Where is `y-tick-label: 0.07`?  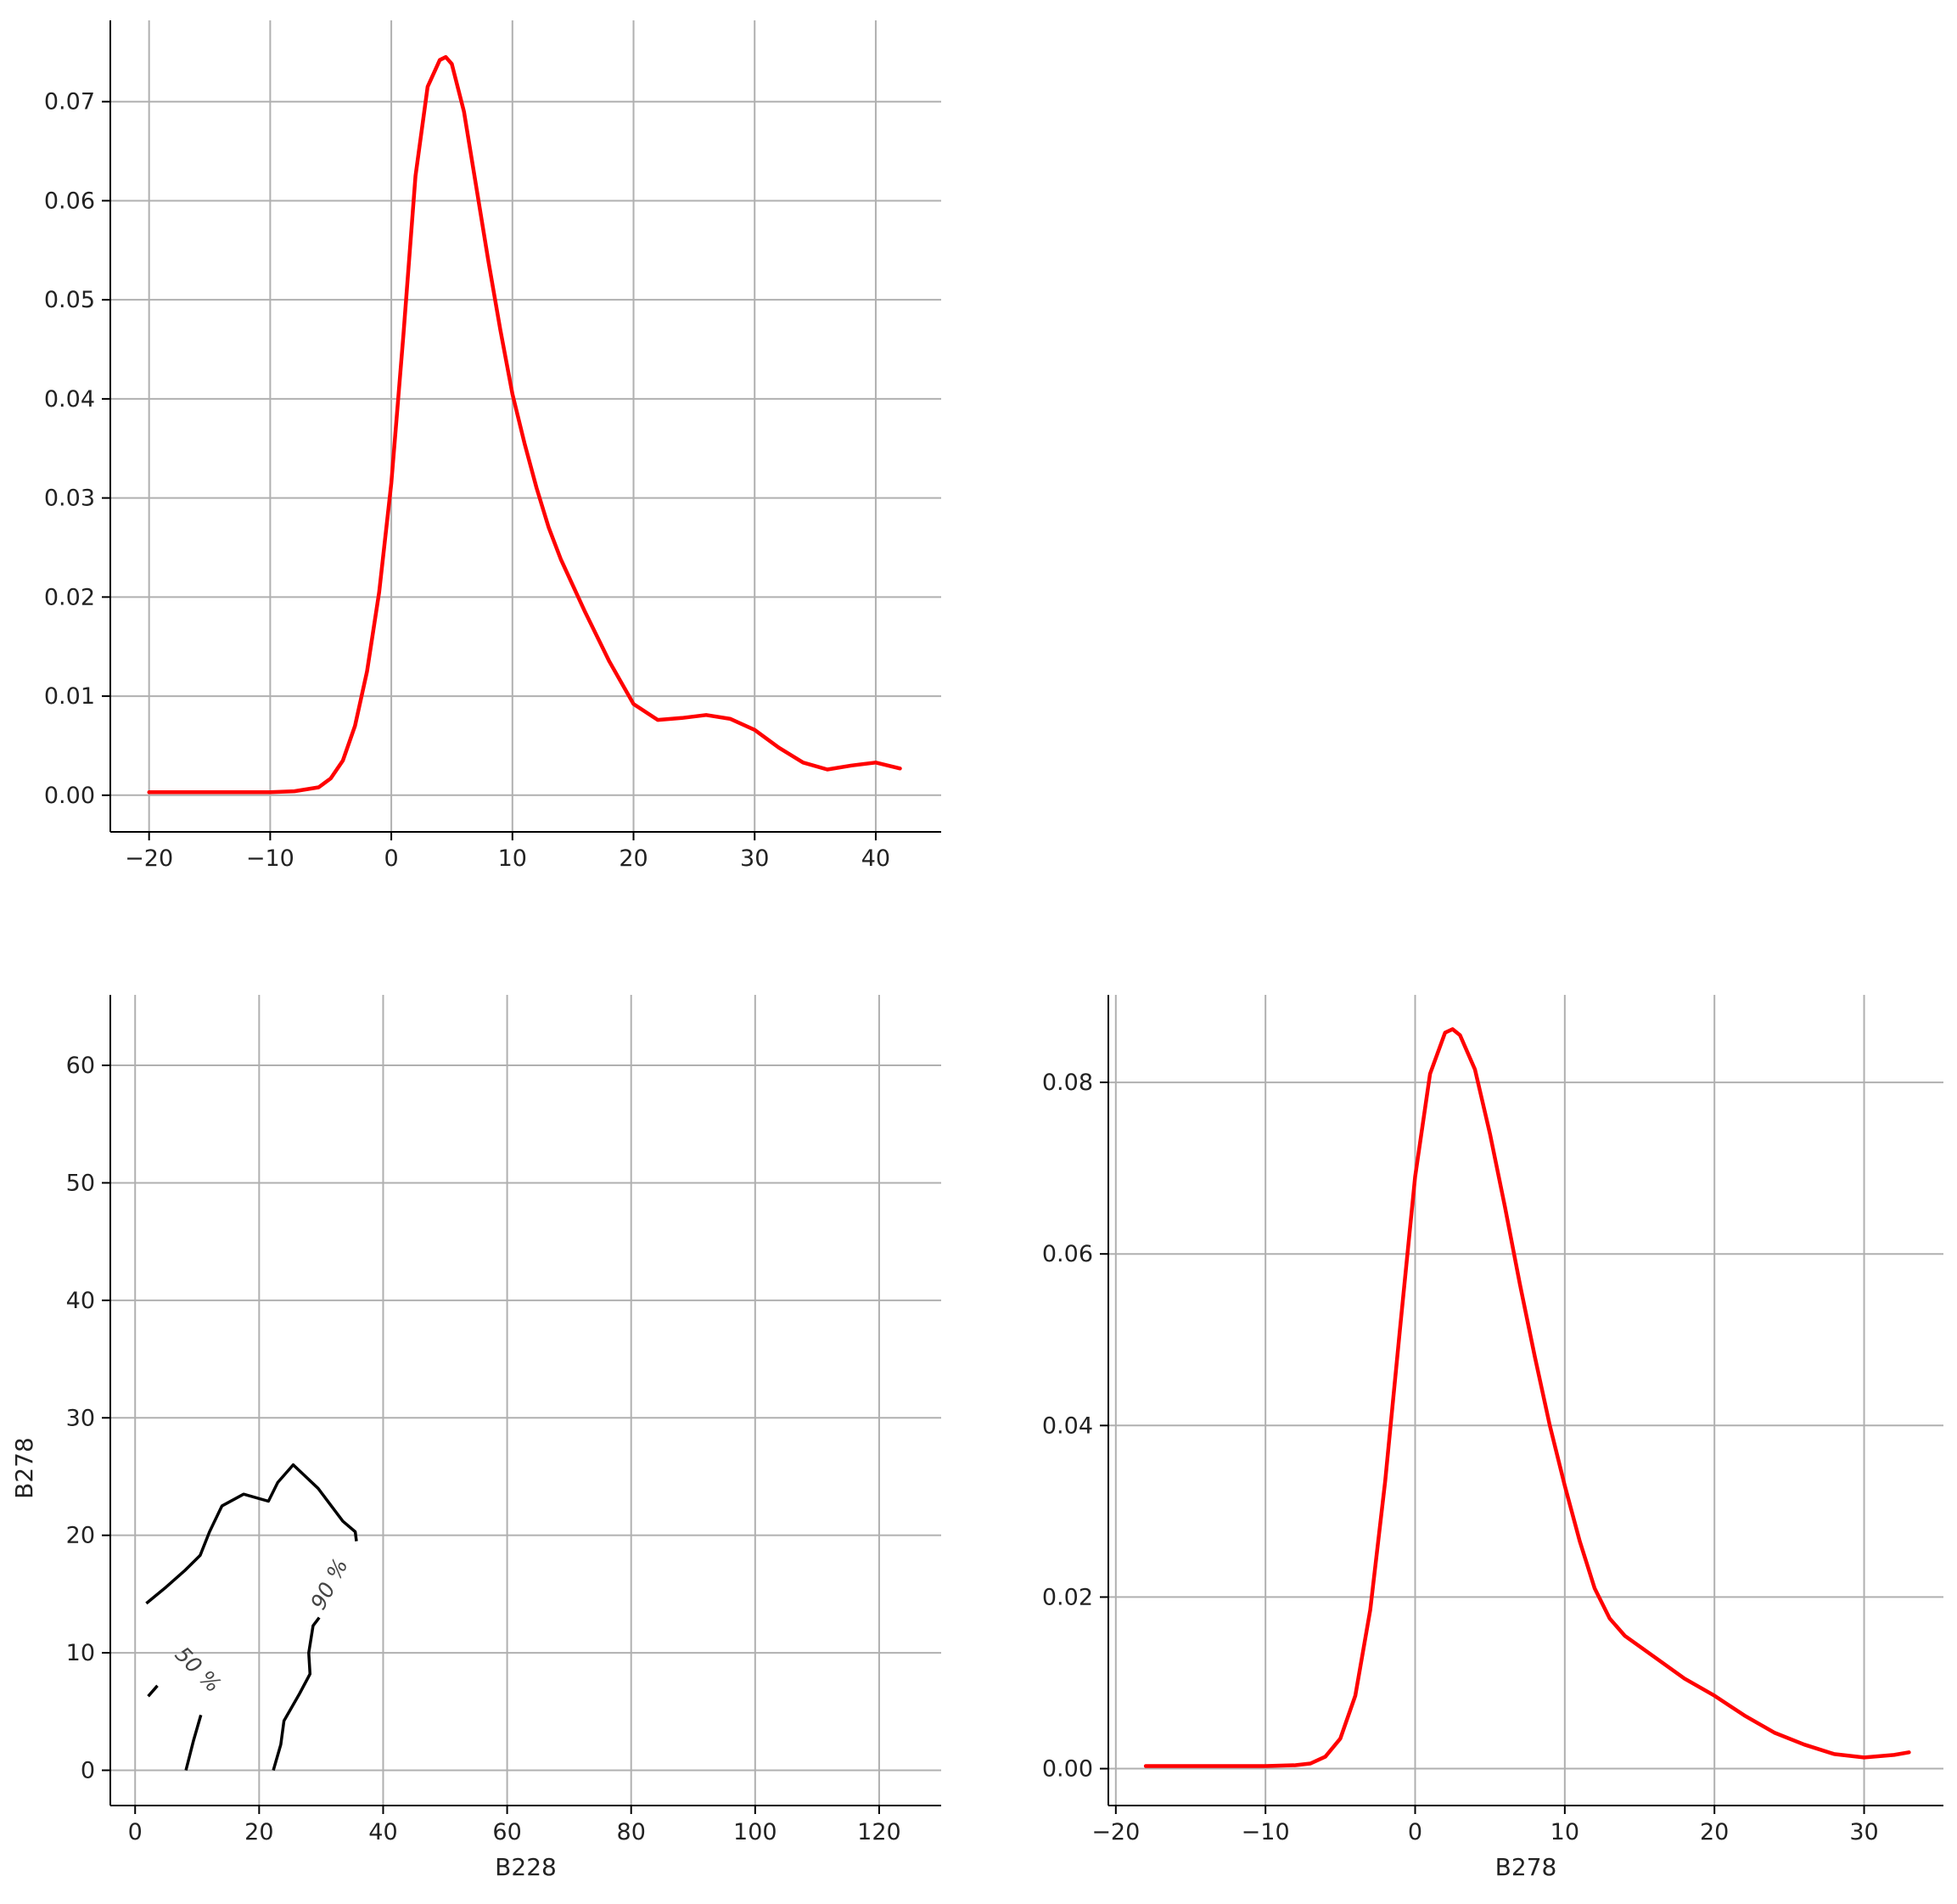 y-tick-label: 0.07 is located at coordinates (69, 102).